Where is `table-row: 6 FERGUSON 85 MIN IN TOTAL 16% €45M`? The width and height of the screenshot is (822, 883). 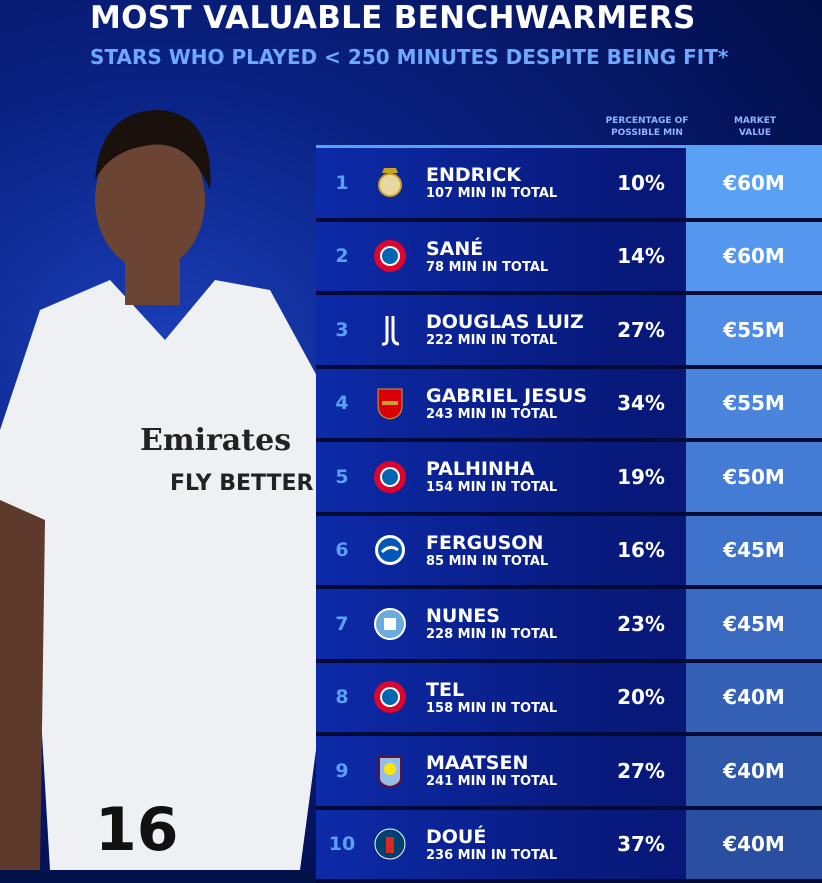 table-row: 6 FERGUSON 85 MIN IN TOTAL 16% €45M is located at coordinates (569, 553).